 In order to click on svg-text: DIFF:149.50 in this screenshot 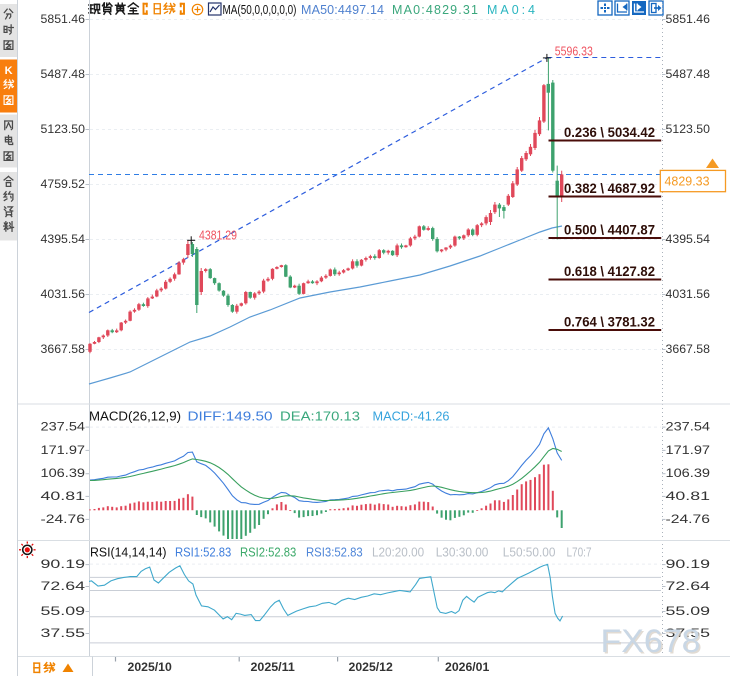, I will do `click(230, 417)`.